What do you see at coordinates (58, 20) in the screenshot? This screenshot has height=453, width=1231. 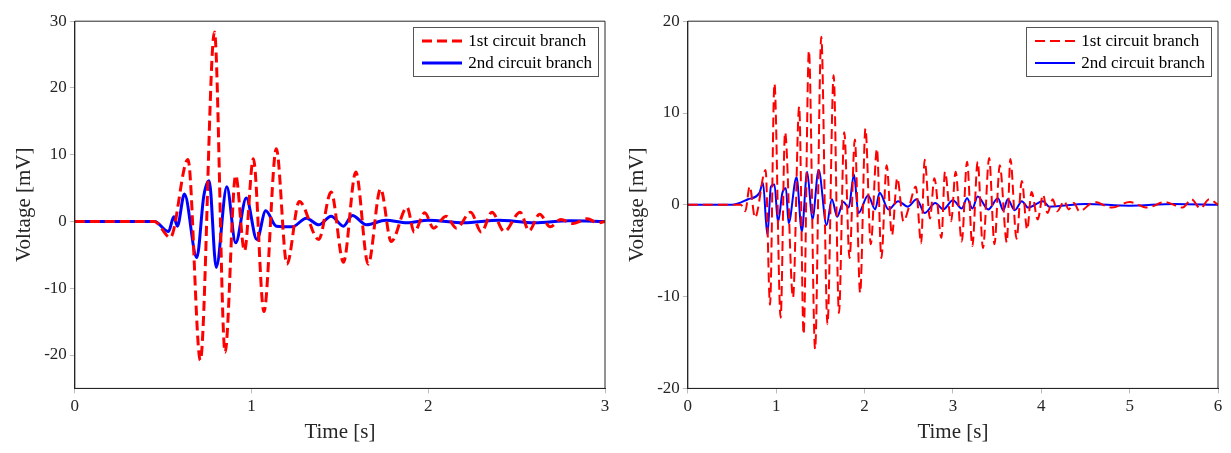 I see `y-tick-label: 30` at bounding box center [58, 20].